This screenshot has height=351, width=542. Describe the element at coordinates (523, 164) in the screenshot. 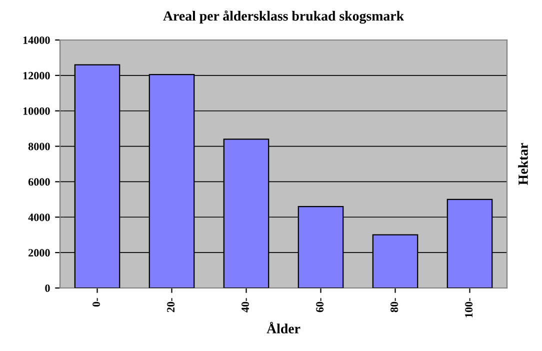

I see `y-axis-title: Hektar` at that location.